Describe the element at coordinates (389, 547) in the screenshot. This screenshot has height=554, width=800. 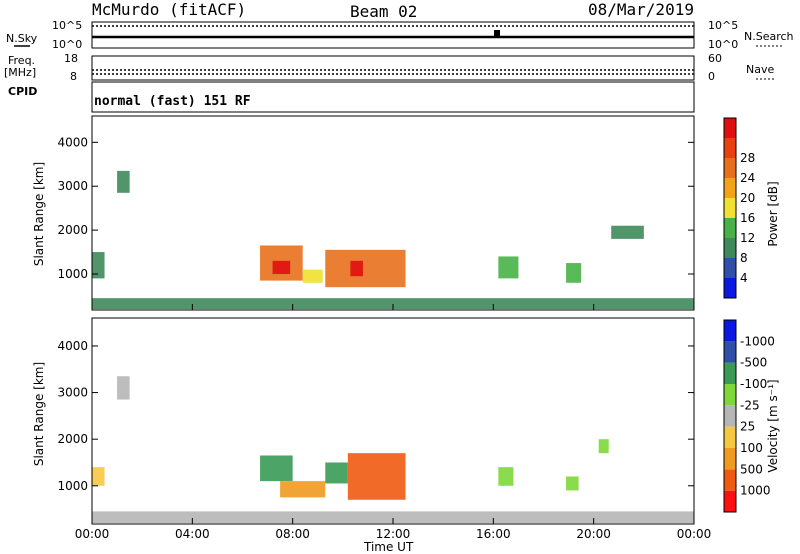
I see `time-xlabel: Time UT` at that location.